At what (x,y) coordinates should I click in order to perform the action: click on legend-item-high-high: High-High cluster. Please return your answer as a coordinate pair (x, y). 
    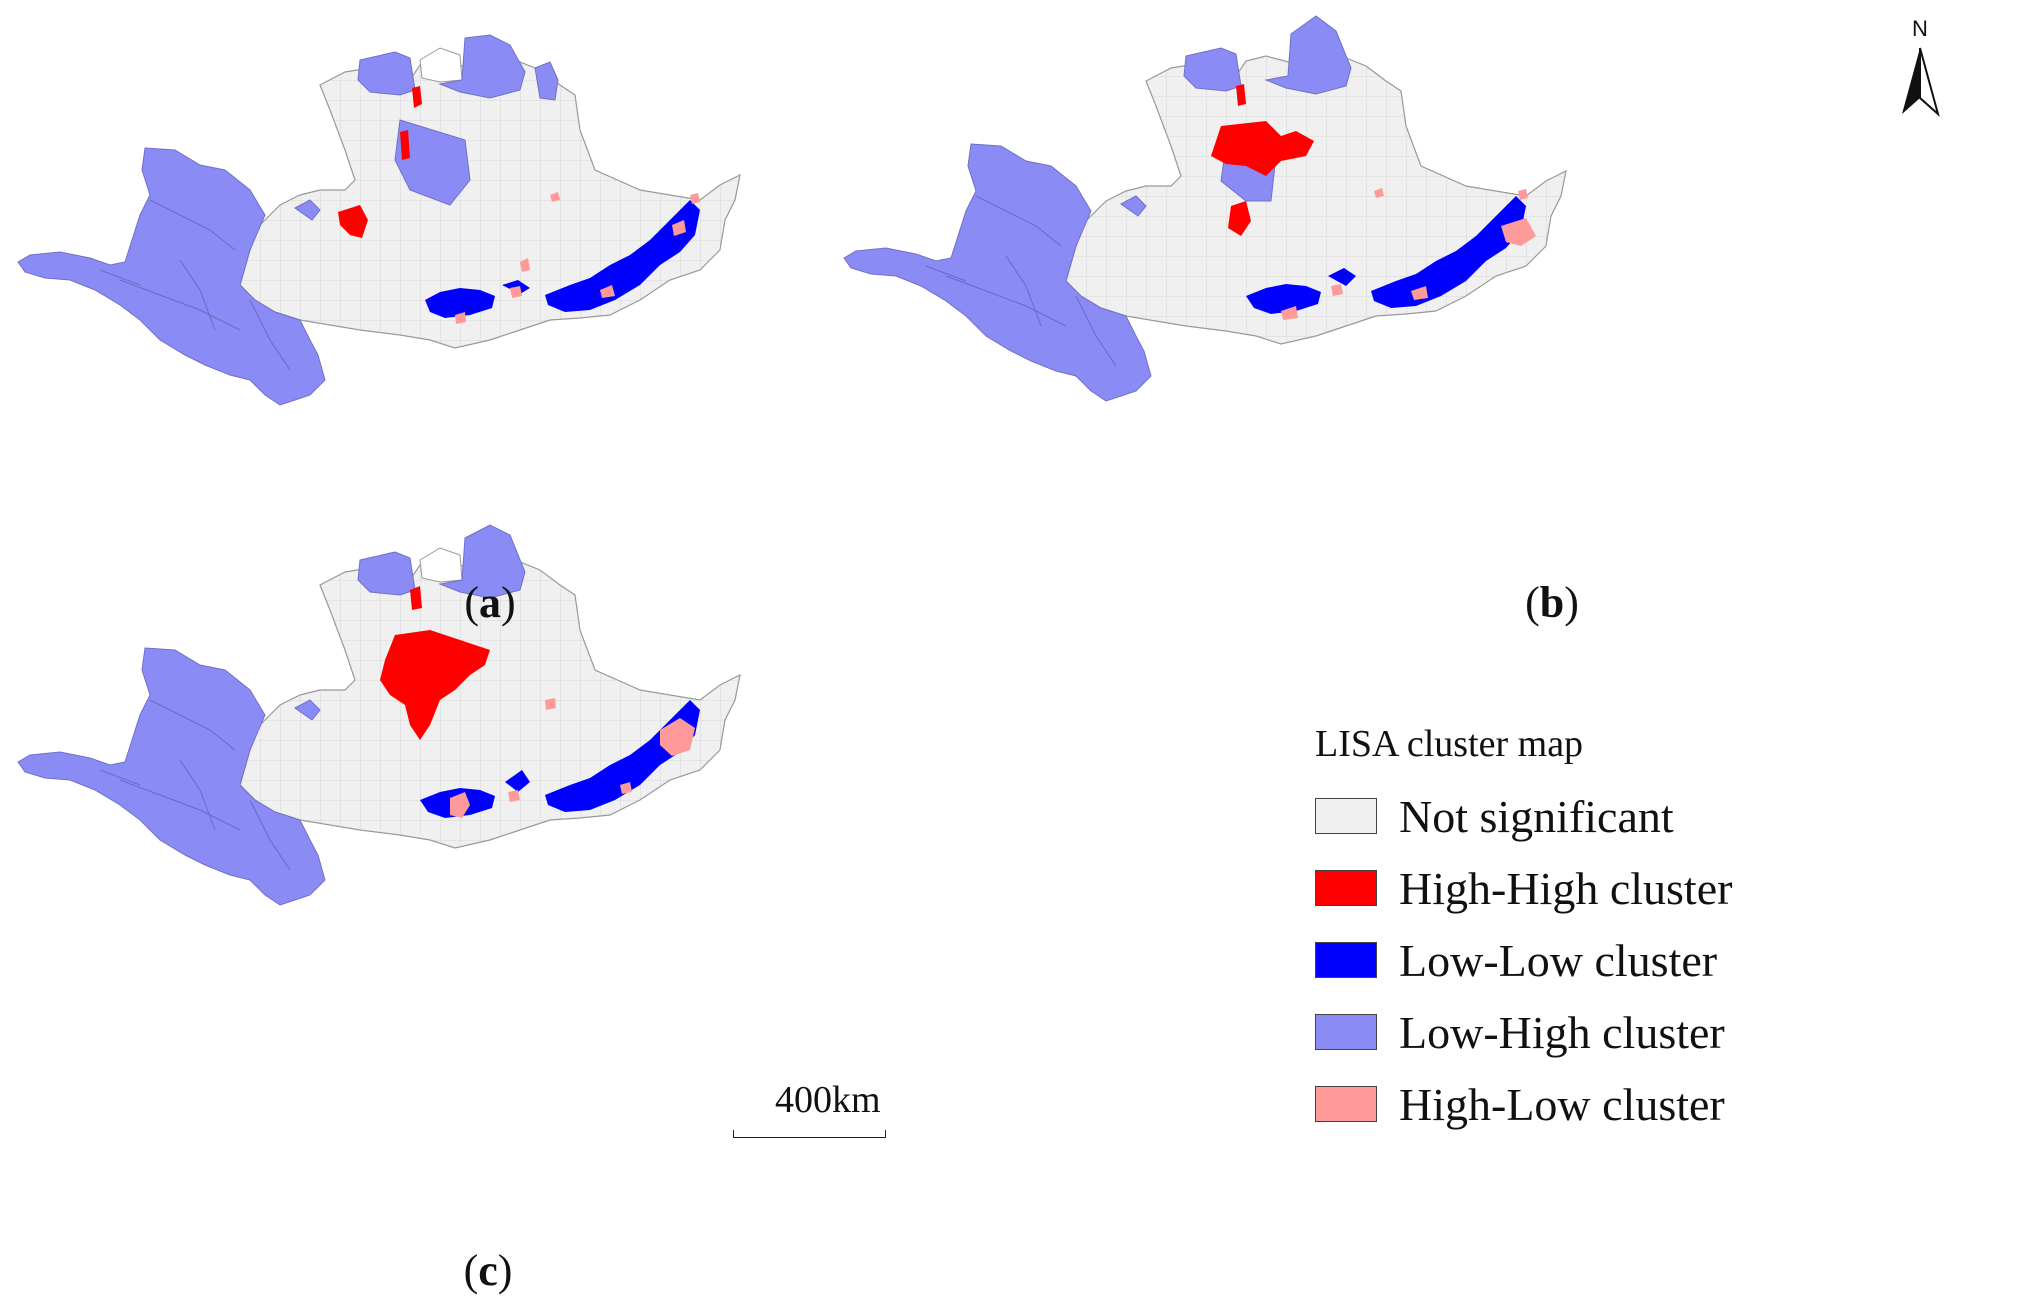
    Looking at the image, I should click on (1523, 888).